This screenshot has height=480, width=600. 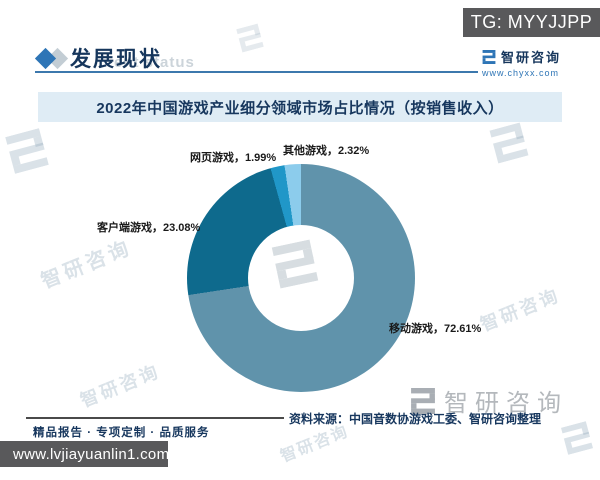 I want to click on site-url: www.lvjiayuanlin1.com, so click(x=91, y=454).